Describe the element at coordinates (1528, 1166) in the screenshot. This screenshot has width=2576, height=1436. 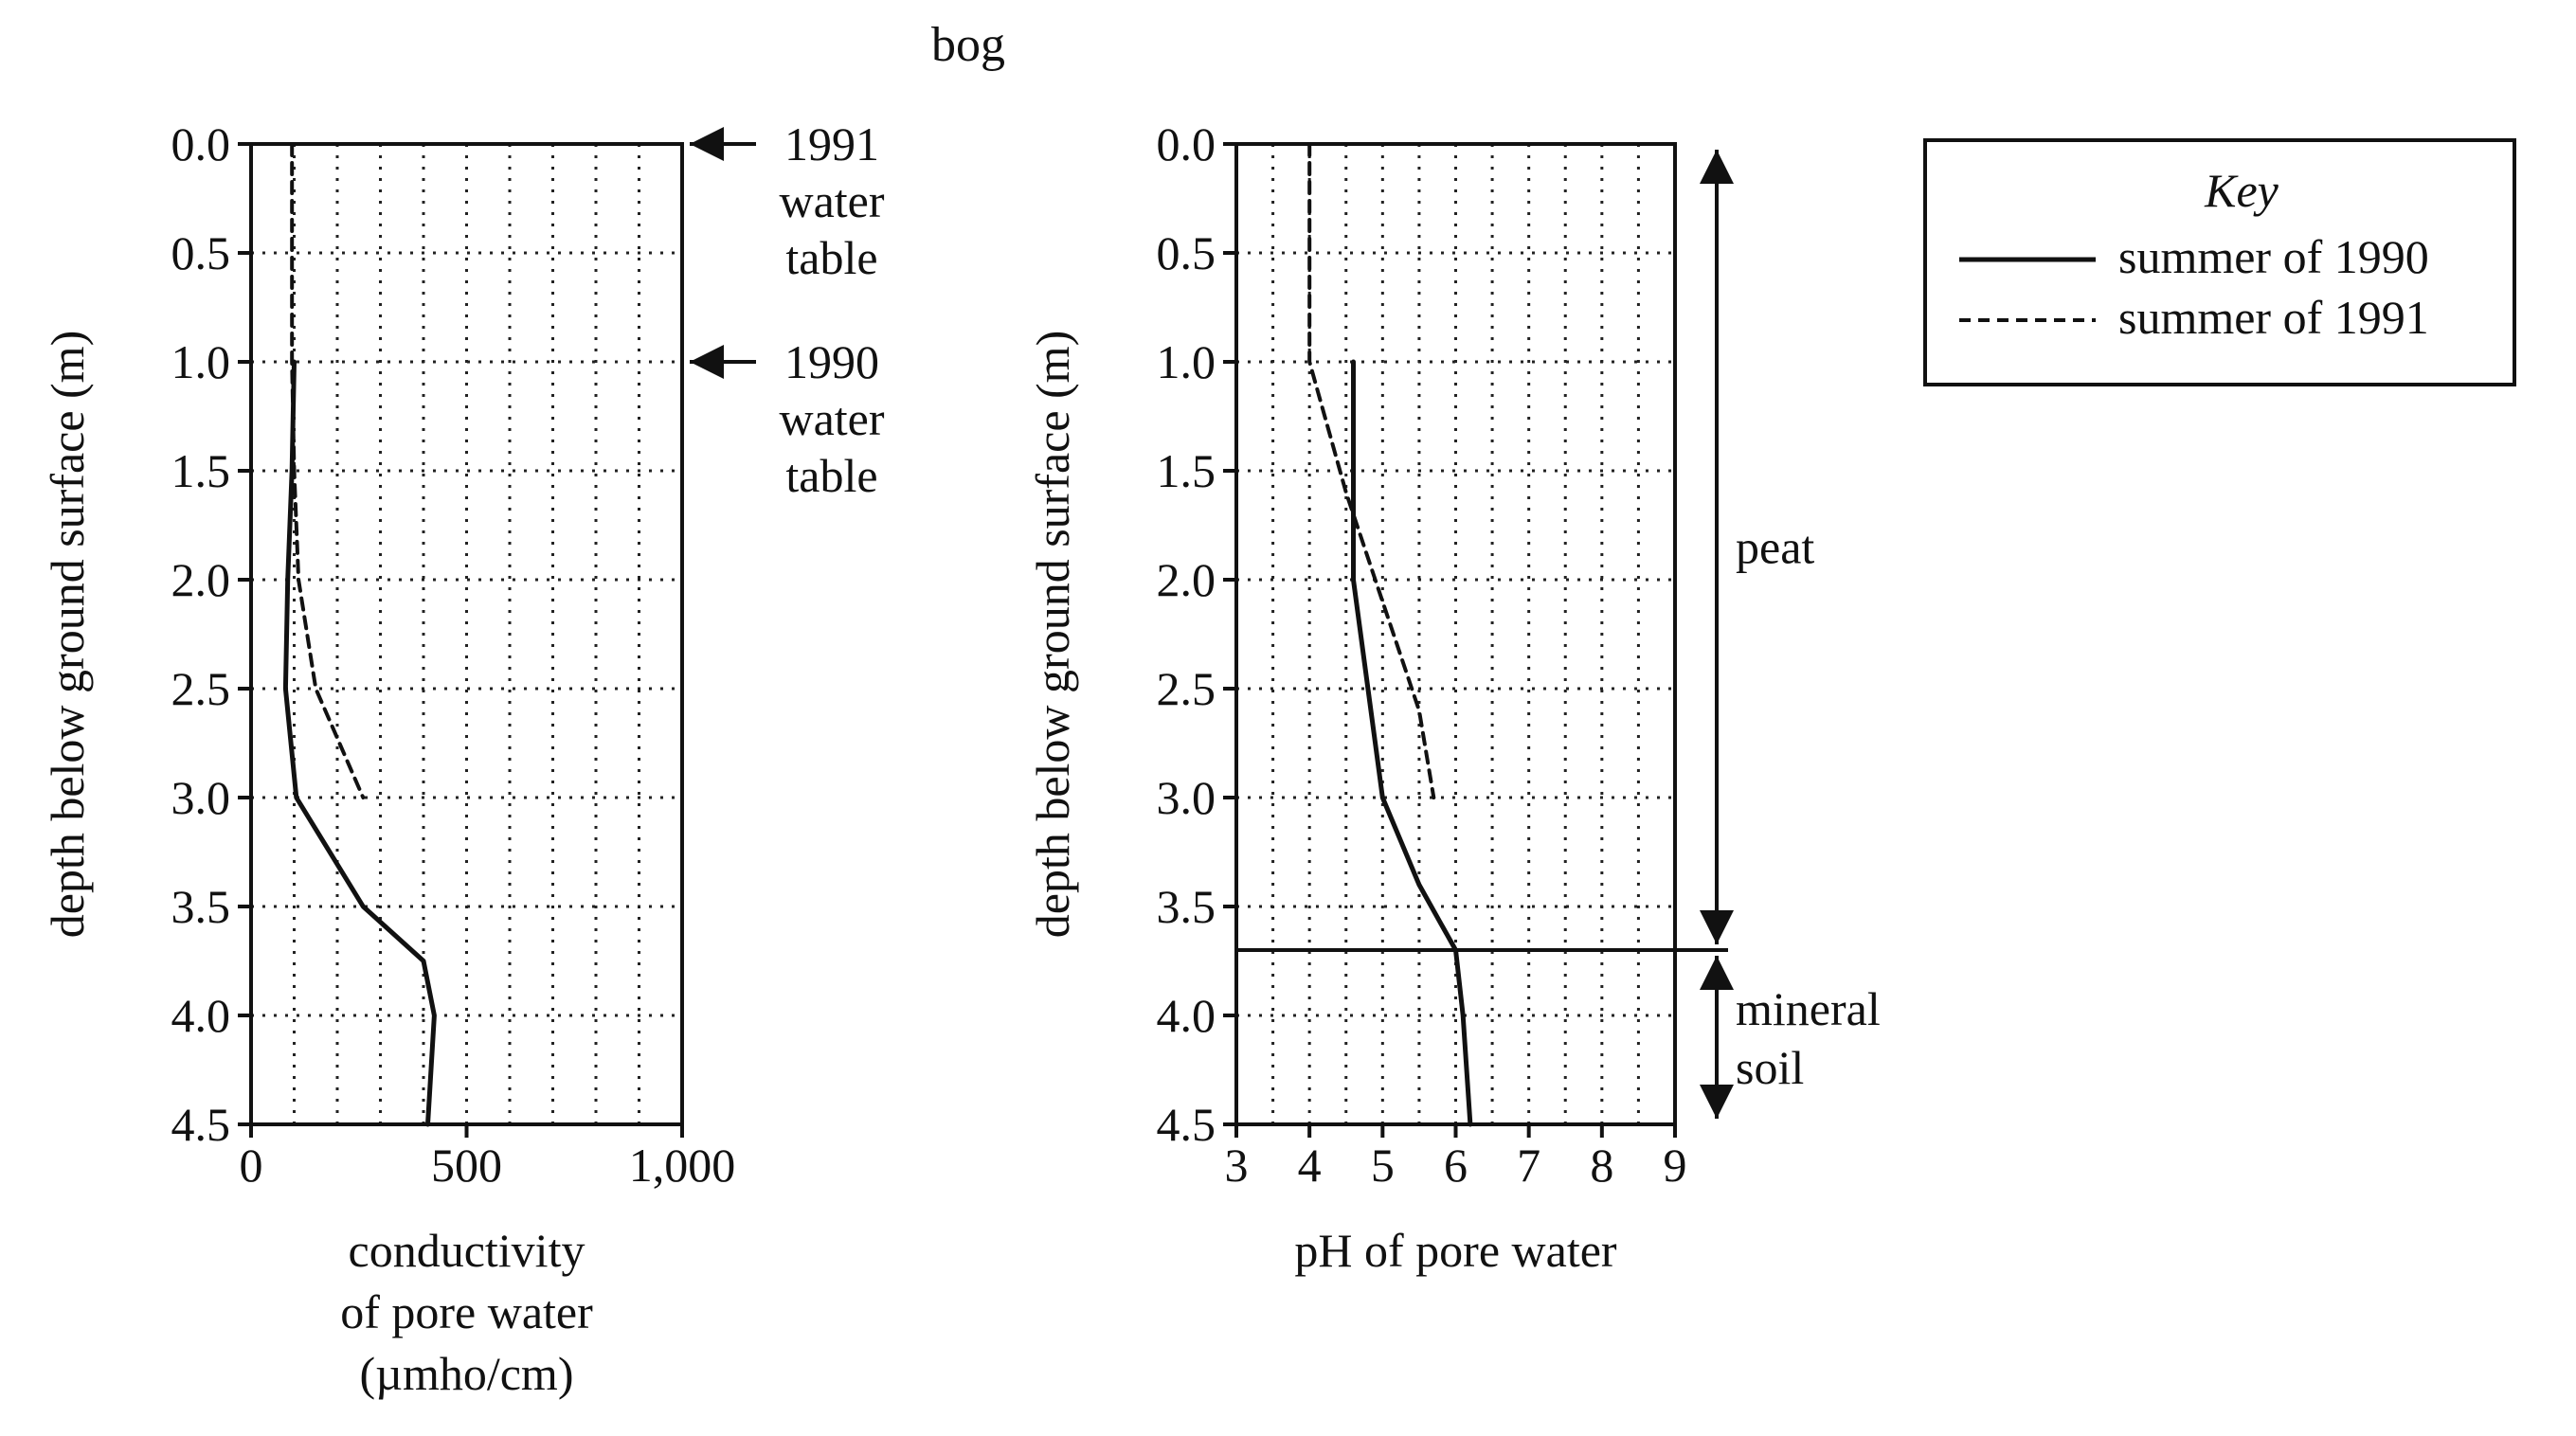
I see `x-tick-label: 7` at that location.